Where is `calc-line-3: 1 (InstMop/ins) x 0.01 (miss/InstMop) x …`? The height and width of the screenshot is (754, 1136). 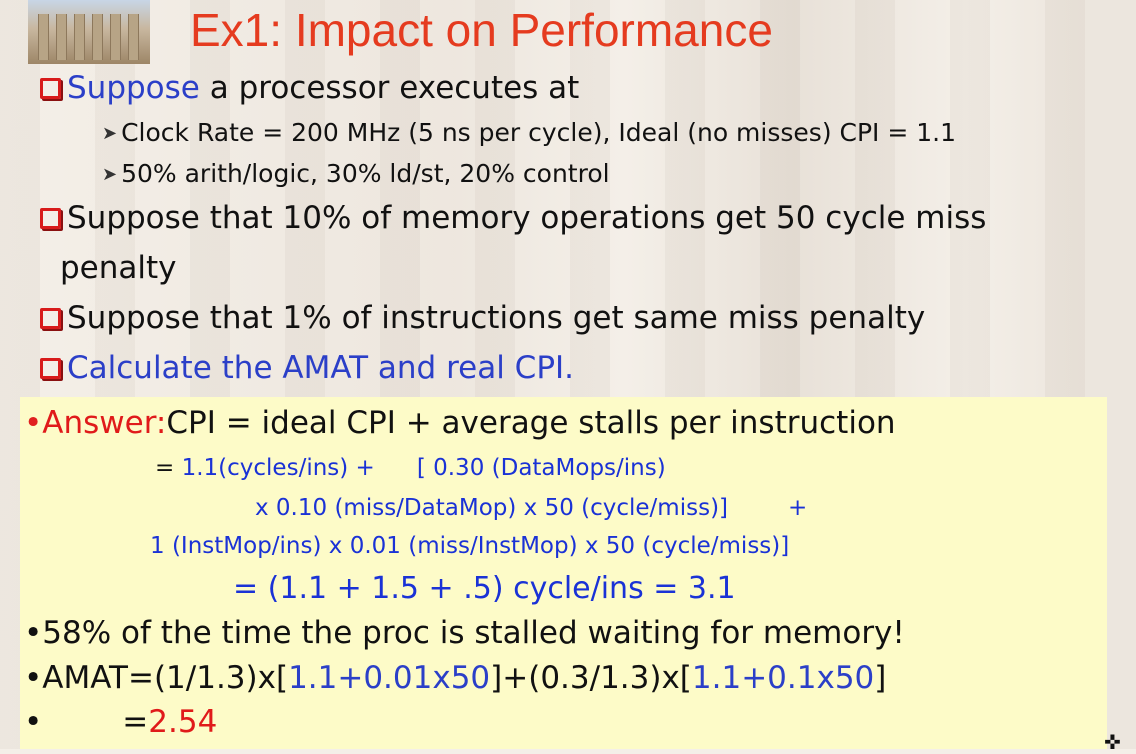
calc-line-3: 1 (InstMop/ins) x 0.01 (miss/InstMop) x … is located at coordinates (470, 546).